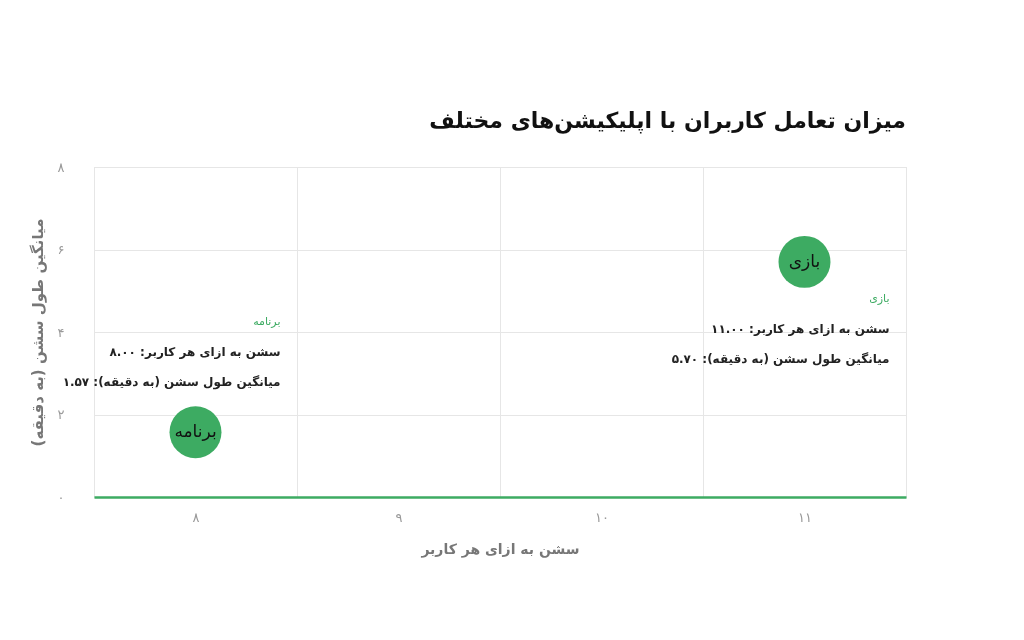  Describe the element at coordinates (61, 332) in the screenshot. I see `y-tick-label: ۴` at that location.